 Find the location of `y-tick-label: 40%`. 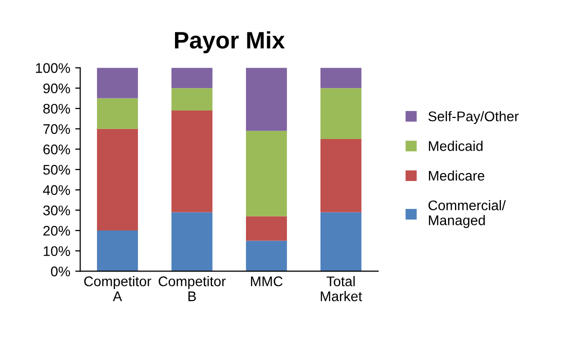

y-tick-label: 40% is located at coordinates (56, 190).